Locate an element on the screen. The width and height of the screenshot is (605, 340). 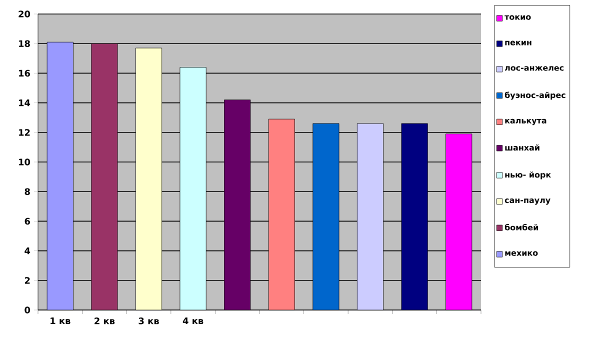
x-tick-label: 4 кв is located at coordinates (193, 321).